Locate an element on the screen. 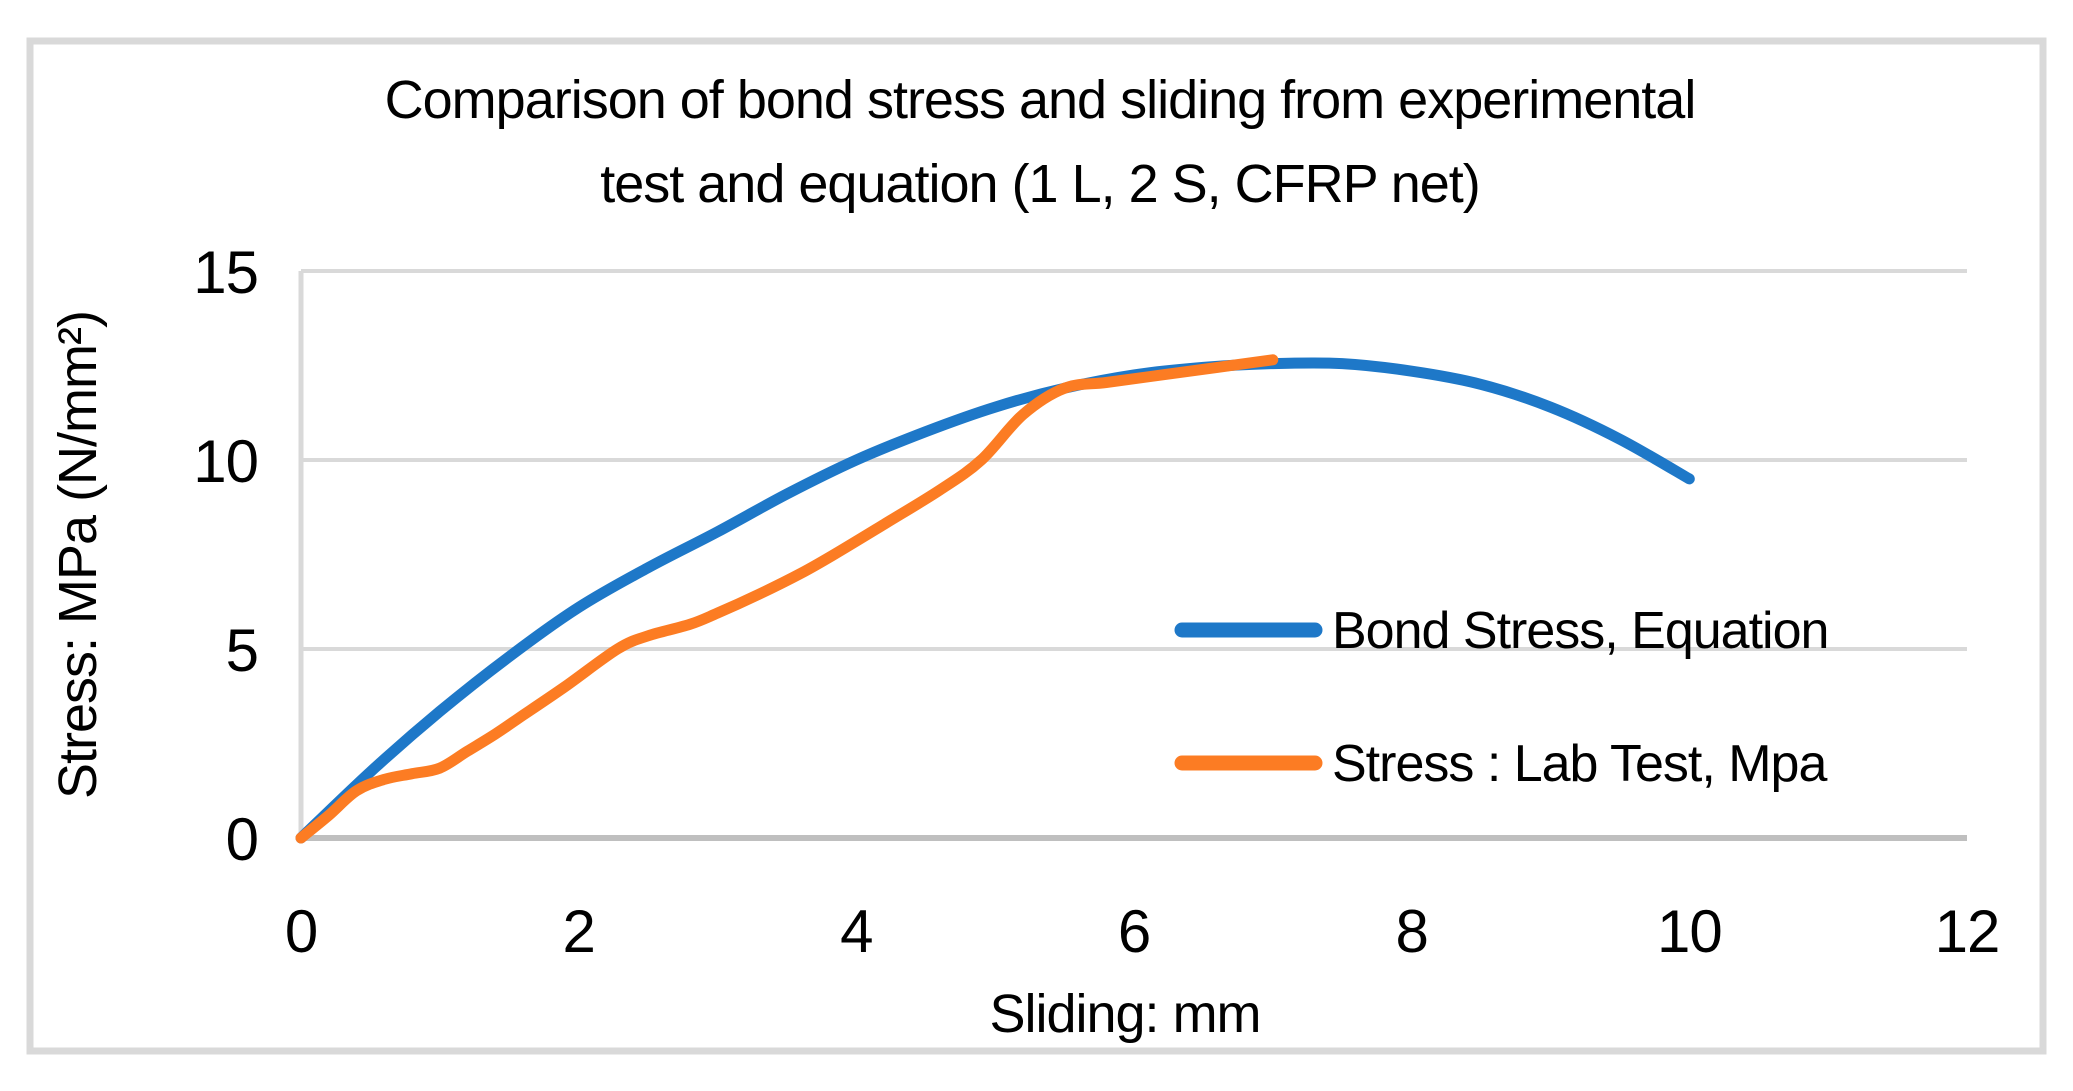 The height and width of the screenshot is (1091, 2073). legend-label-lab-test: Stress : Lab Test, Mpa is located at coordinates (1579, 764).